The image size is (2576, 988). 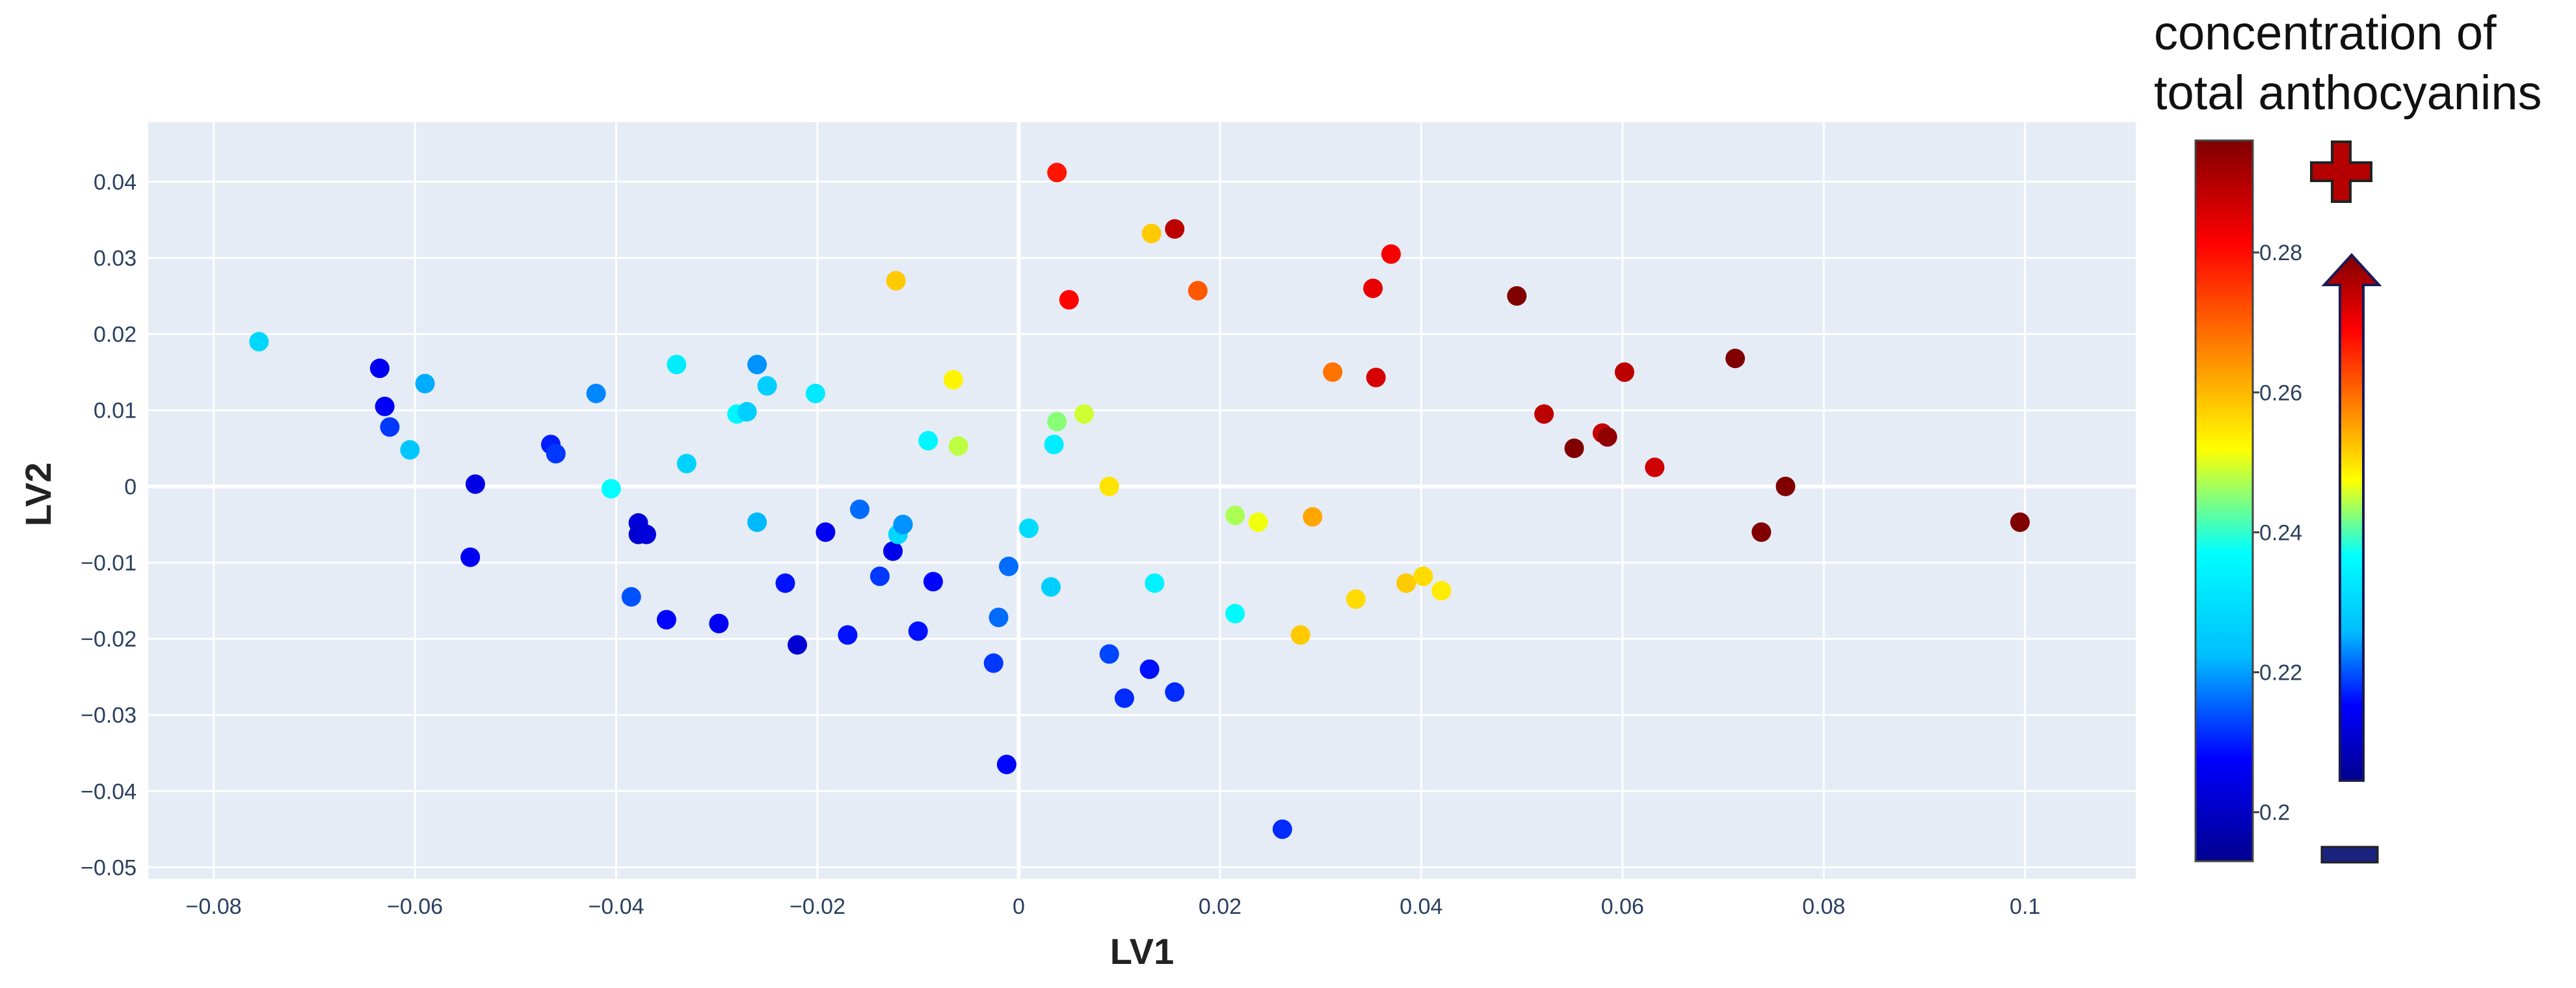 What do you see at coordinates (2325, 33) in the screenshot?
I see `colorbar-title-line1: concentration of` at bounding box center [2325, 33].